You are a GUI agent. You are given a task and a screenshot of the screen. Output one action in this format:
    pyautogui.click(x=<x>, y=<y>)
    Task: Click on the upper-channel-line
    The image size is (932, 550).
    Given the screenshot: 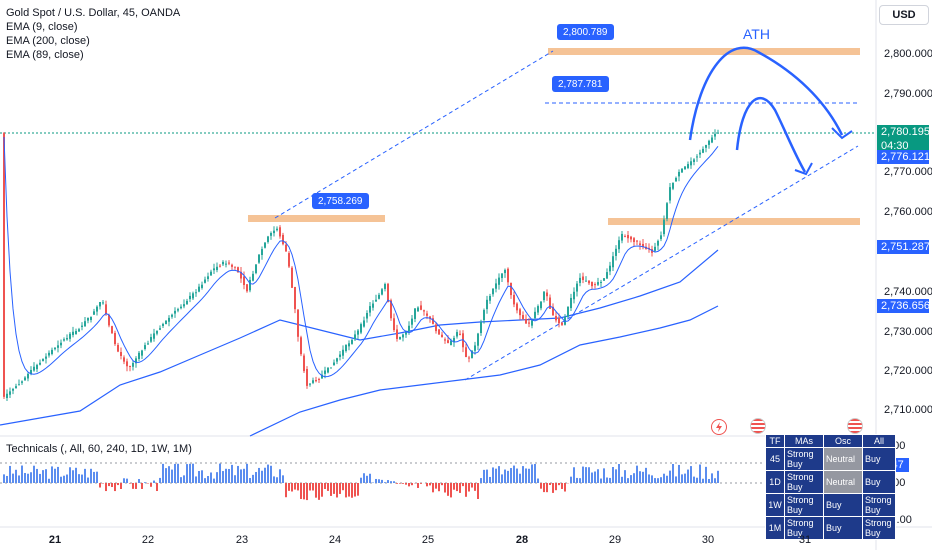 What is the action you would take?
    pyautogui.click(x=414, y=134)
    